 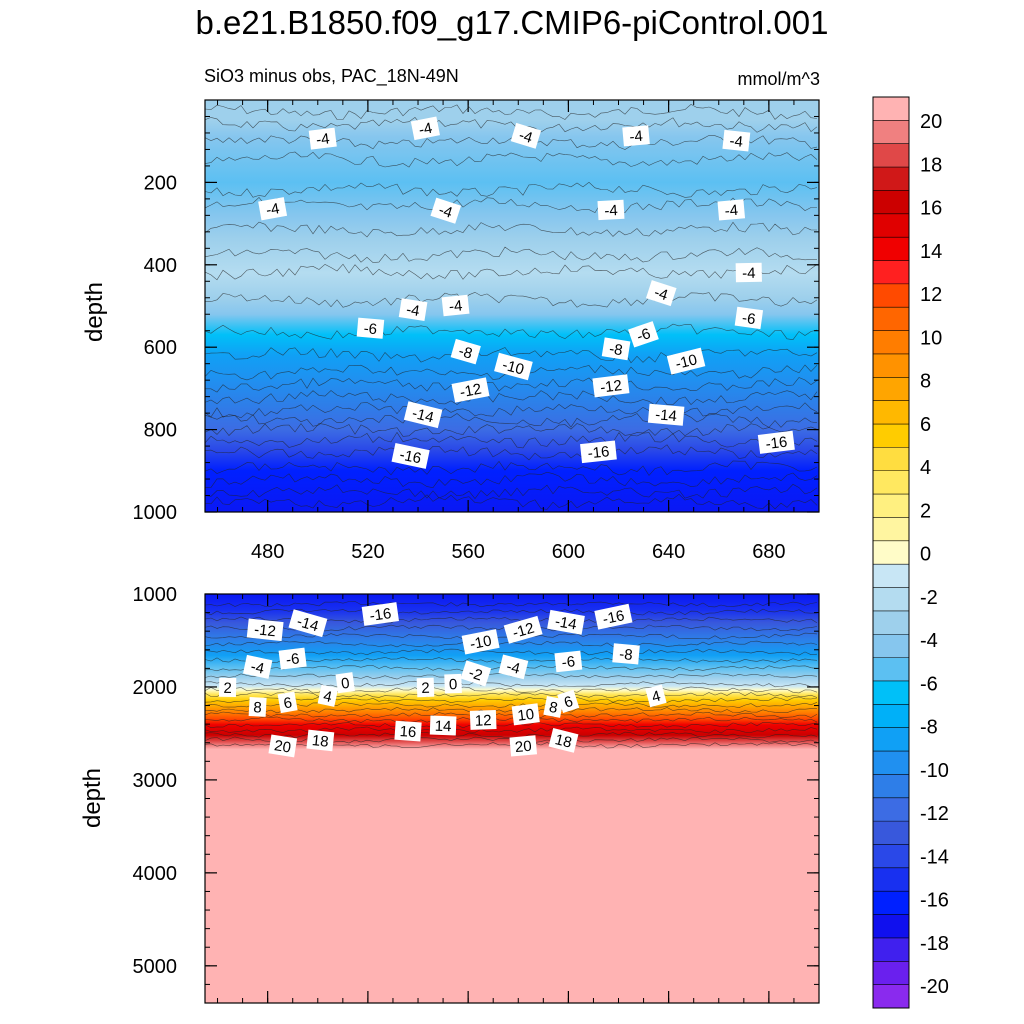 I want to click on upper-subtitle-right: mmol/m^3, so click(x=779, y=79).